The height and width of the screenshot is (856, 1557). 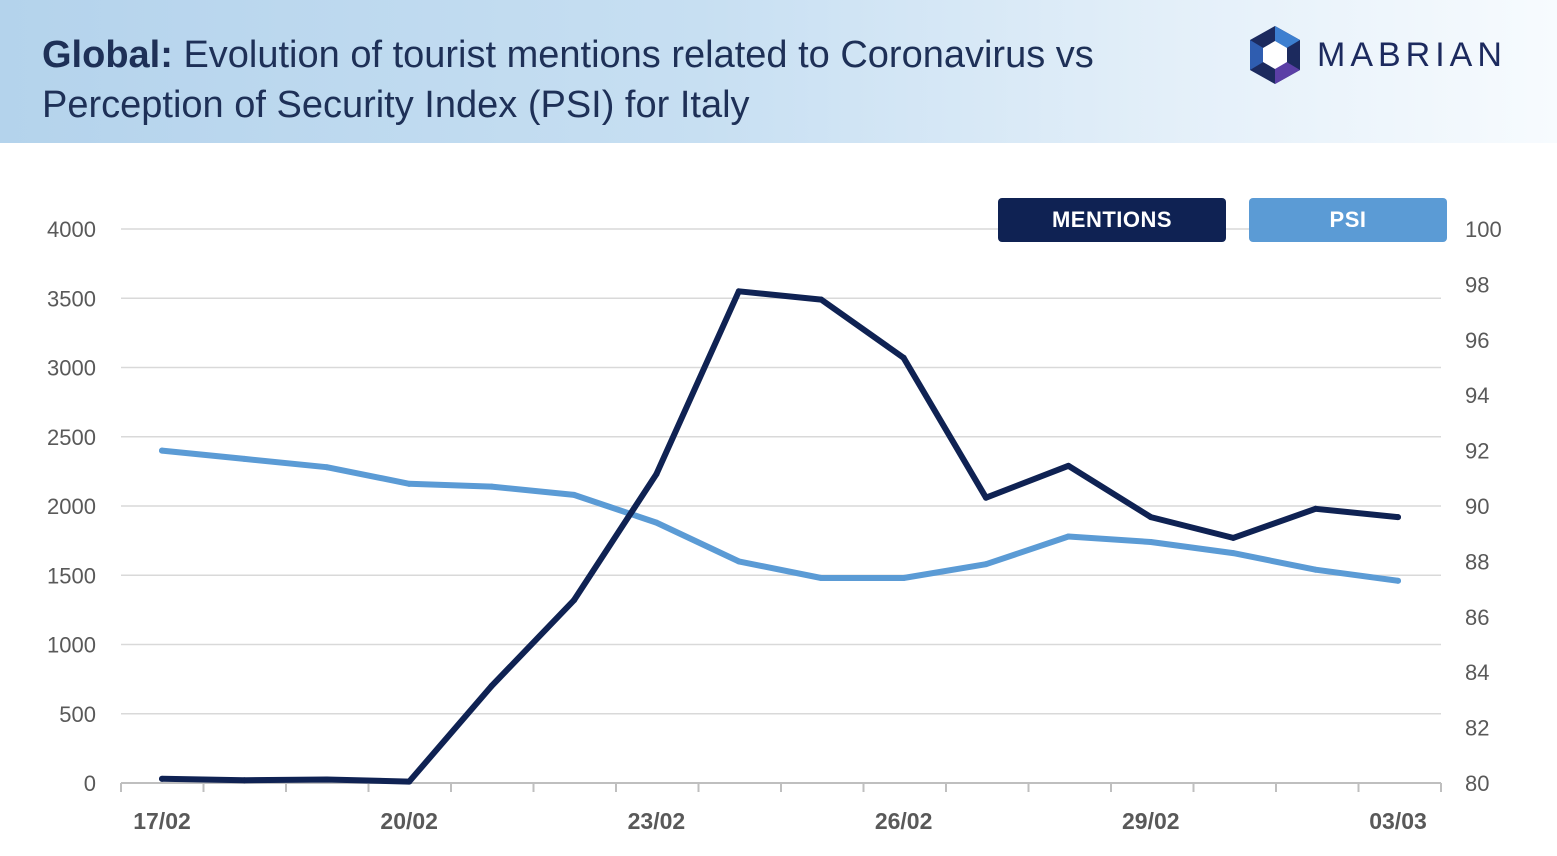 What do you see at coordinates (1275, 55) in the screenshot?
I see `mabrian-hexagon-logo-icon` at bounding box center [1275, 55].